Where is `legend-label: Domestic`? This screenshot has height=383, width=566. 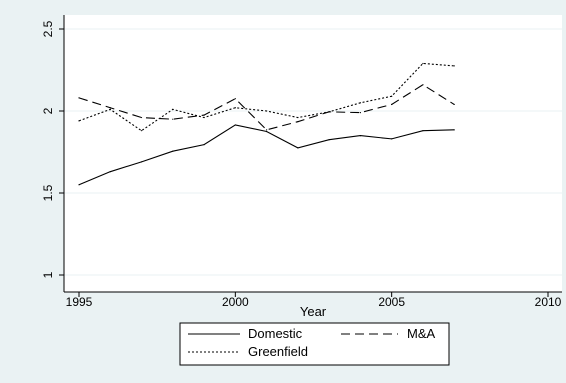 legend-label: Domestic is located at coordinates (275, 333).